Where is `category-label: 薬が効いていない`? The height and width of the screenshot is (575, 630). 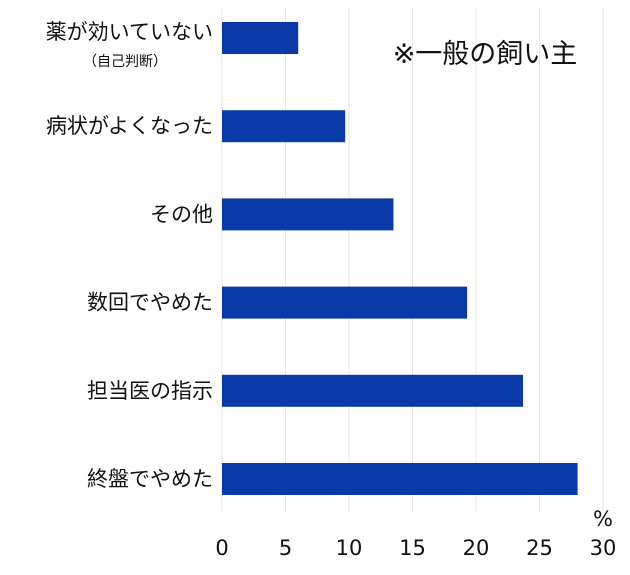 category-label: 薬が効いていない is located at coordinates (129, 32).